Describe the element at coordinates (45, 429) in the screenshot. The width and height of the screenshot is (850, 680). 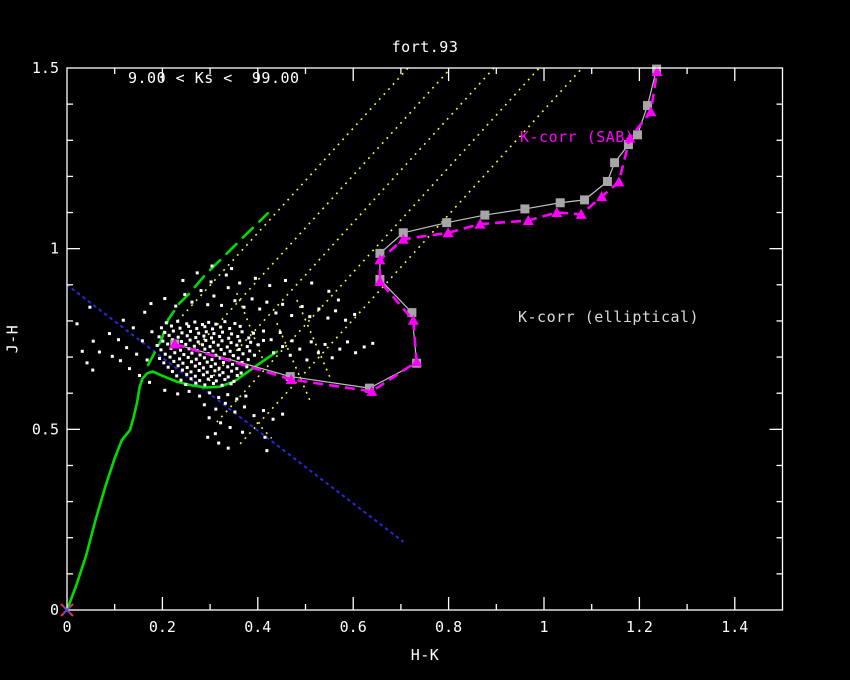
I see `y-tick-label: 0.5` at that location.